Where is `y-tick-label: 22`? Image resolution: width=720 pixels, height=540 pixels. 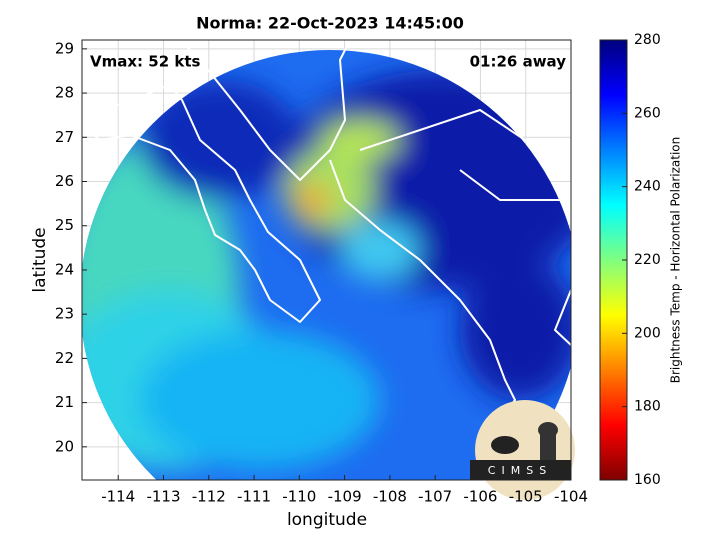 y-tick-label: 22 is located at coordinates (64, 358).